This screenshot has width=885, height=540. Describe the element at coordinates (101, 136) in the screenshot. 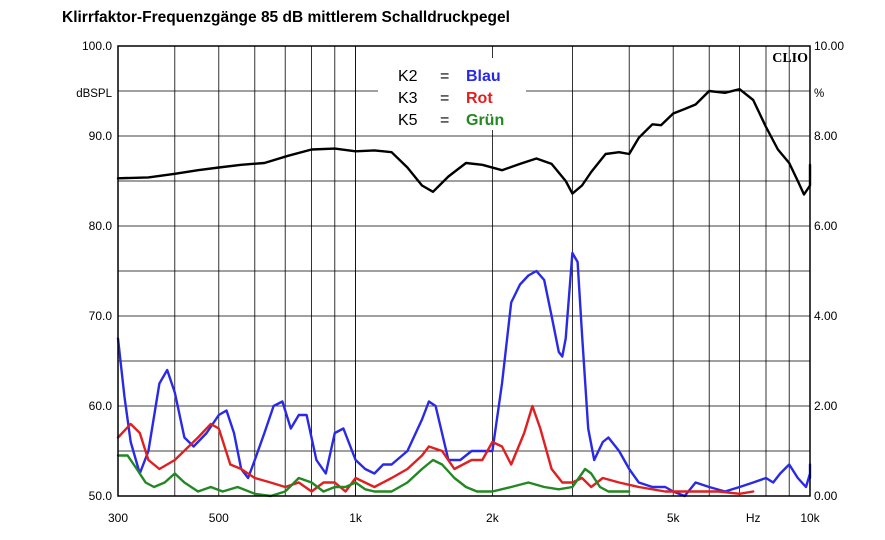

I see `y-left-tick-label: 90.0` at that location.